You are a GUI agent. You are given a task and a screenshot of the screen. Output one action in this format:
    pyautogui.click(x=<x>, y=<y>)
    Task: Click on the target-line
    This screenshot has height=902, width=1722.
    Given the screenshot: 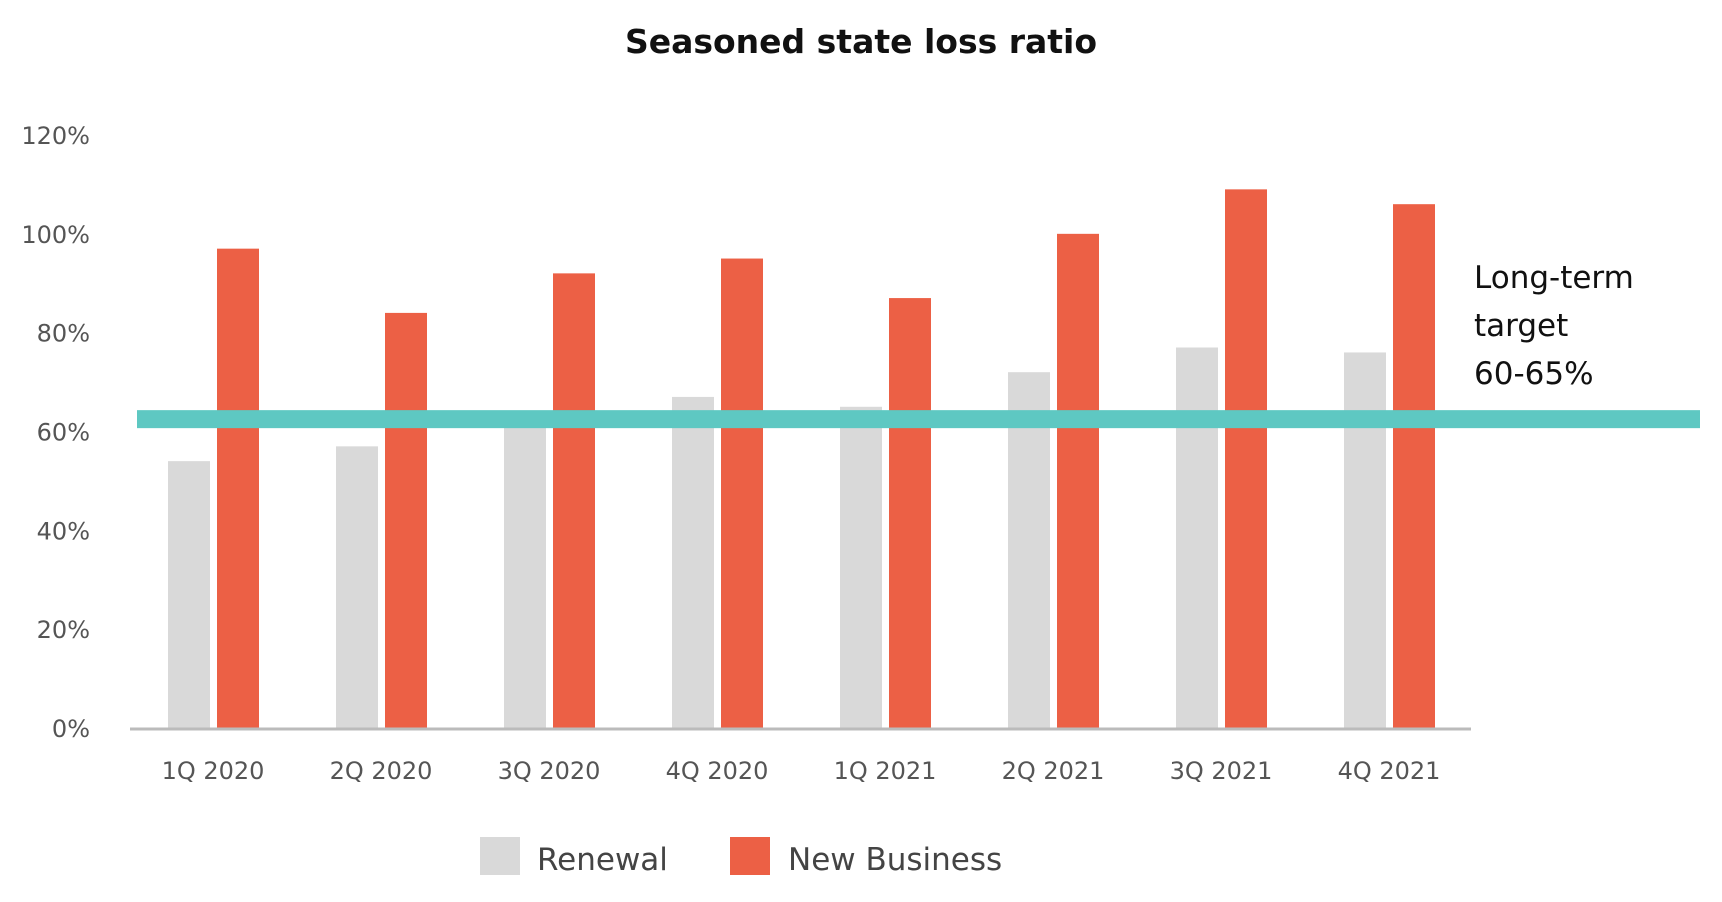 What is the action you would take?
    pyautogui.click(x=918, y=419)
    